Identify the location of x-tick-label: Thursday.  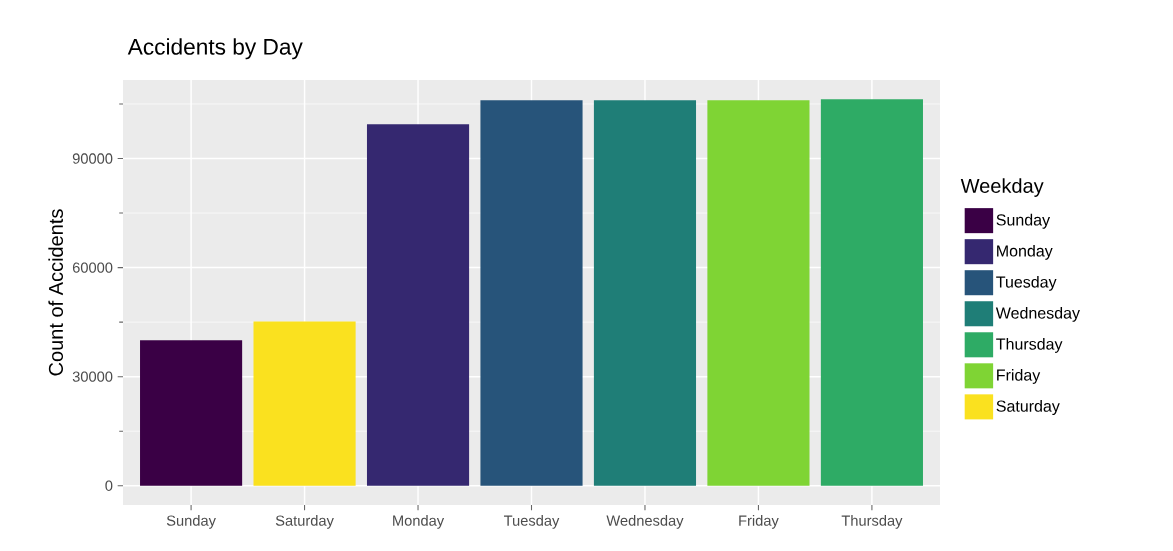
(872, 522).